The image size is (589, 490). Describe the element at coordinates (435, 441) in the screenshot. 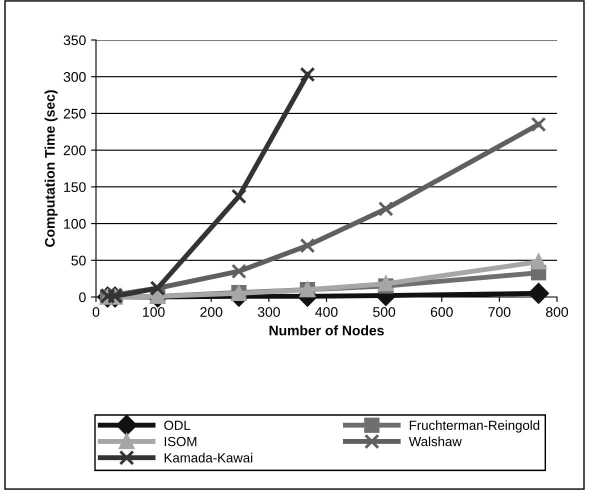

I see `legend-label: Walshaw` at that location.